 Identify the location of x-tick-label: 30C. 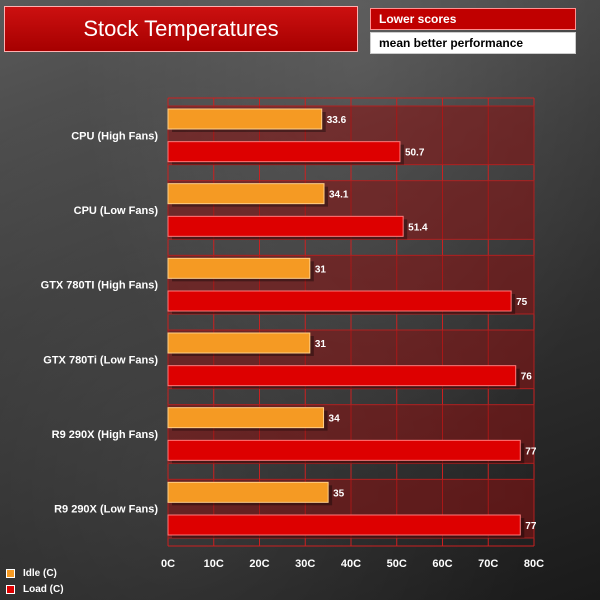
(305, 564).